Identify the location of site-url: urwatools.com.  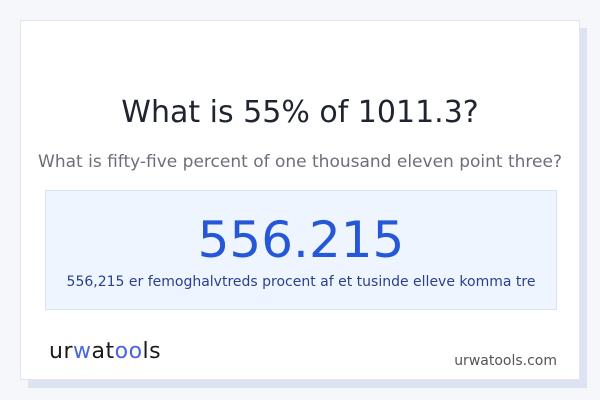
(505, 361).